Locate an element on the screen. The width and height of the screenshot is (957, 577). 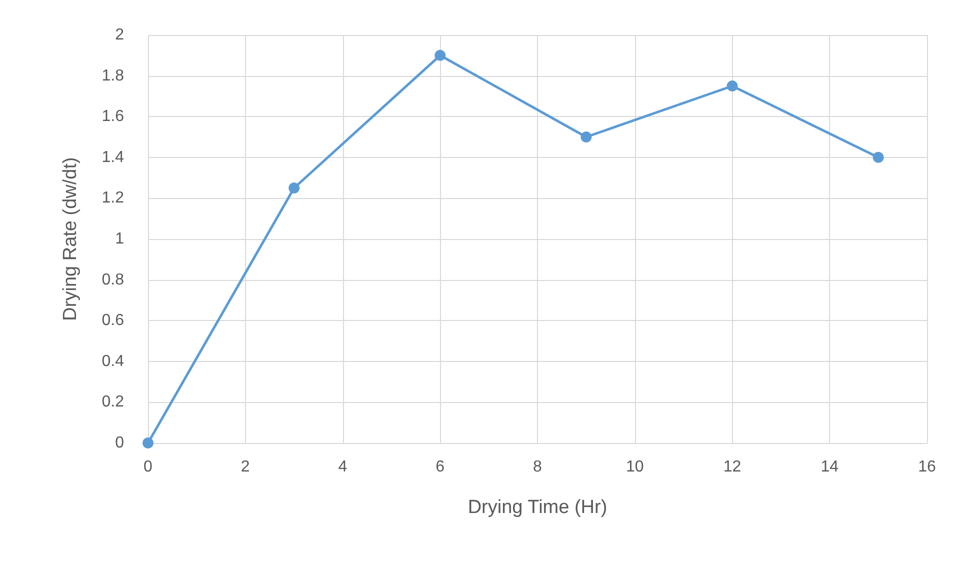
x-tick-label: 6 is located at coordinates (440, 467).